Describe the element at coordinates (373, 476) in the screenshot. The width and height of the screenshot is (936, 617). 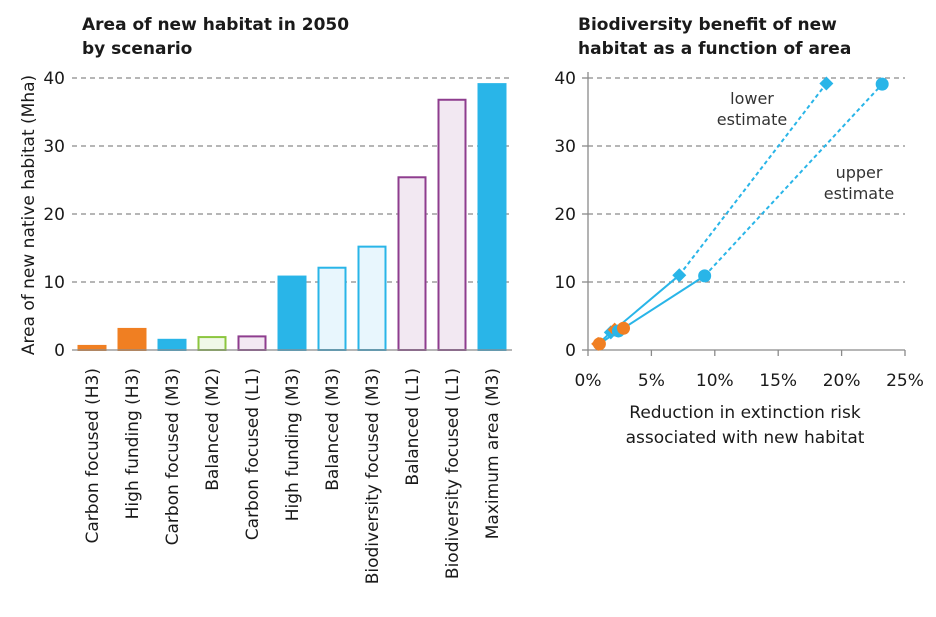
I see `bar-category-label: Biodiversity focused (M3)` at that location.